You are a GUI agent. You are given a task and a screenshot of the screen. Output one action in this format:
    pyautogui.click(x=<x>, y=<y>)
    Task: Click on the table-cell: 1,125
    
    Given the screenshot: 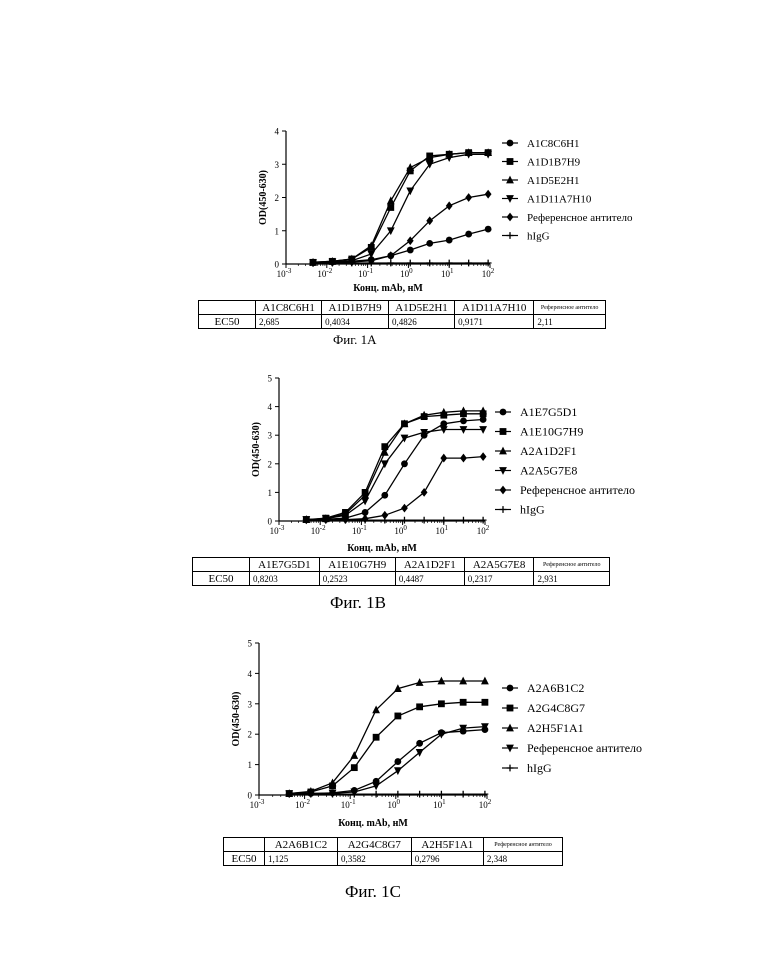 What is the action you would take?
    pyautogui.click(x=301, y=859)
    